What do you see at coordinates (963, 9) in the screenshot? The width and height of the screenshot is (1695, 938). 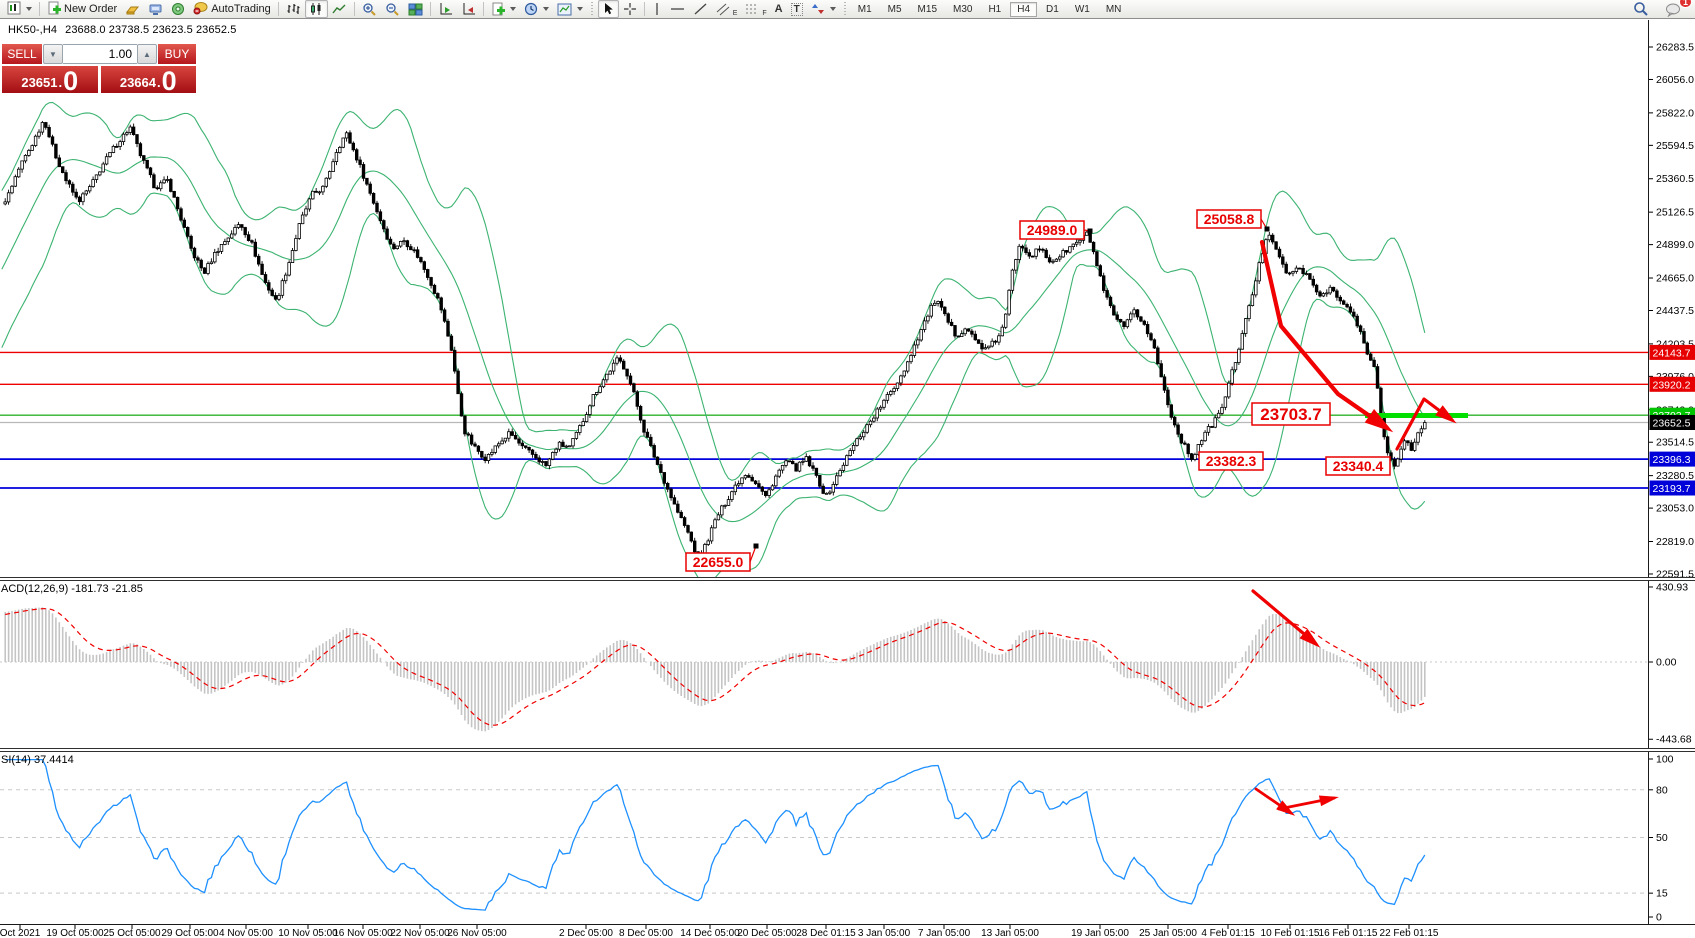 I see `timeframe-M30: M30` at bounding box center [963, 9].